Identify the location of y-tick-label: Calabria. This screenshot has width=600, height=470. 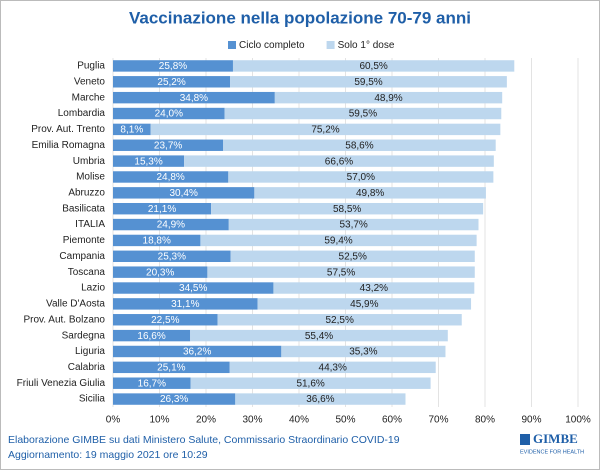
(87, 367).